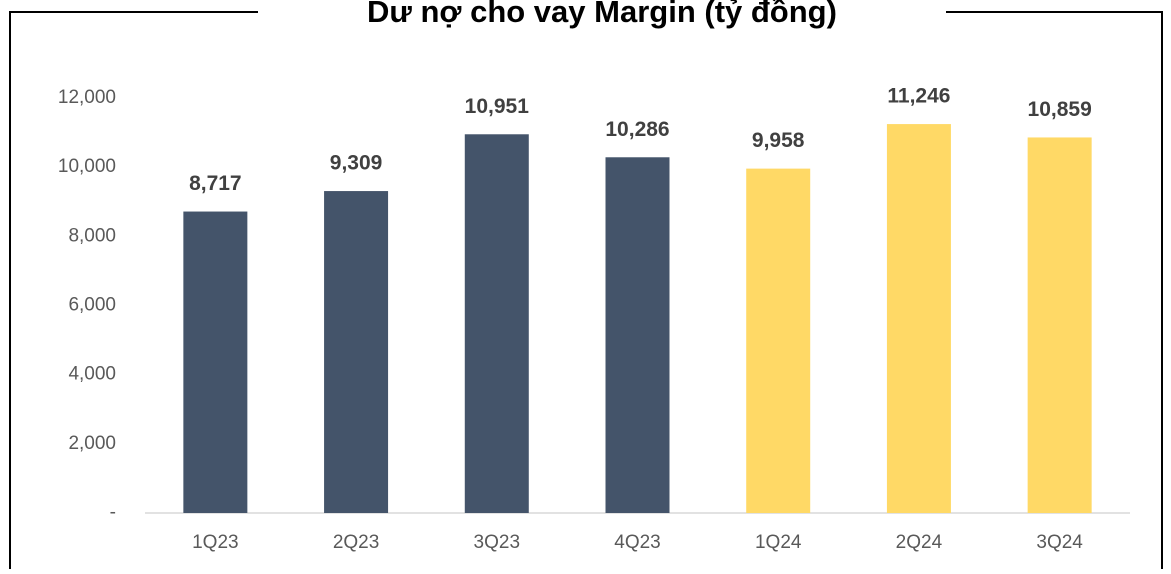 This screenshot has width=1171, height=574. Describe the element at coordinates (918, 96) in the screenshot. I see `value-label: 11,246` at that location.